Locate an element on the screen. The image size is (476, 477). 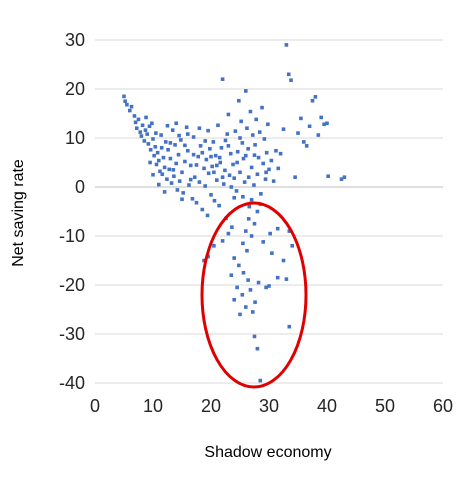
x-tick-label: 20 is located at coordinates (211, 406).